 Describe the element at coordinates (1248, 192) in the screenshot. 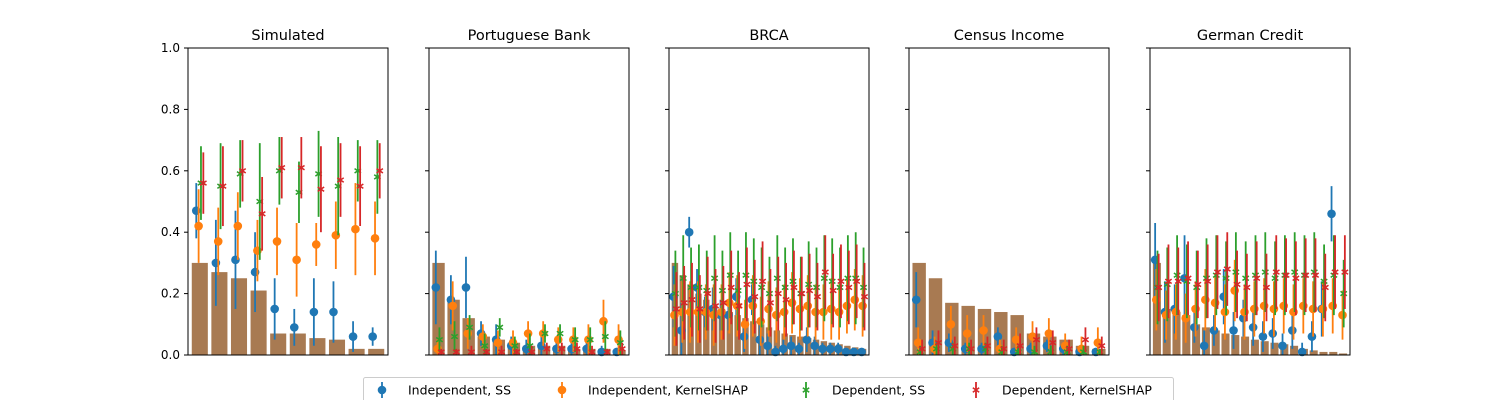

I see `panel-german-credit: German Credit` at that location.